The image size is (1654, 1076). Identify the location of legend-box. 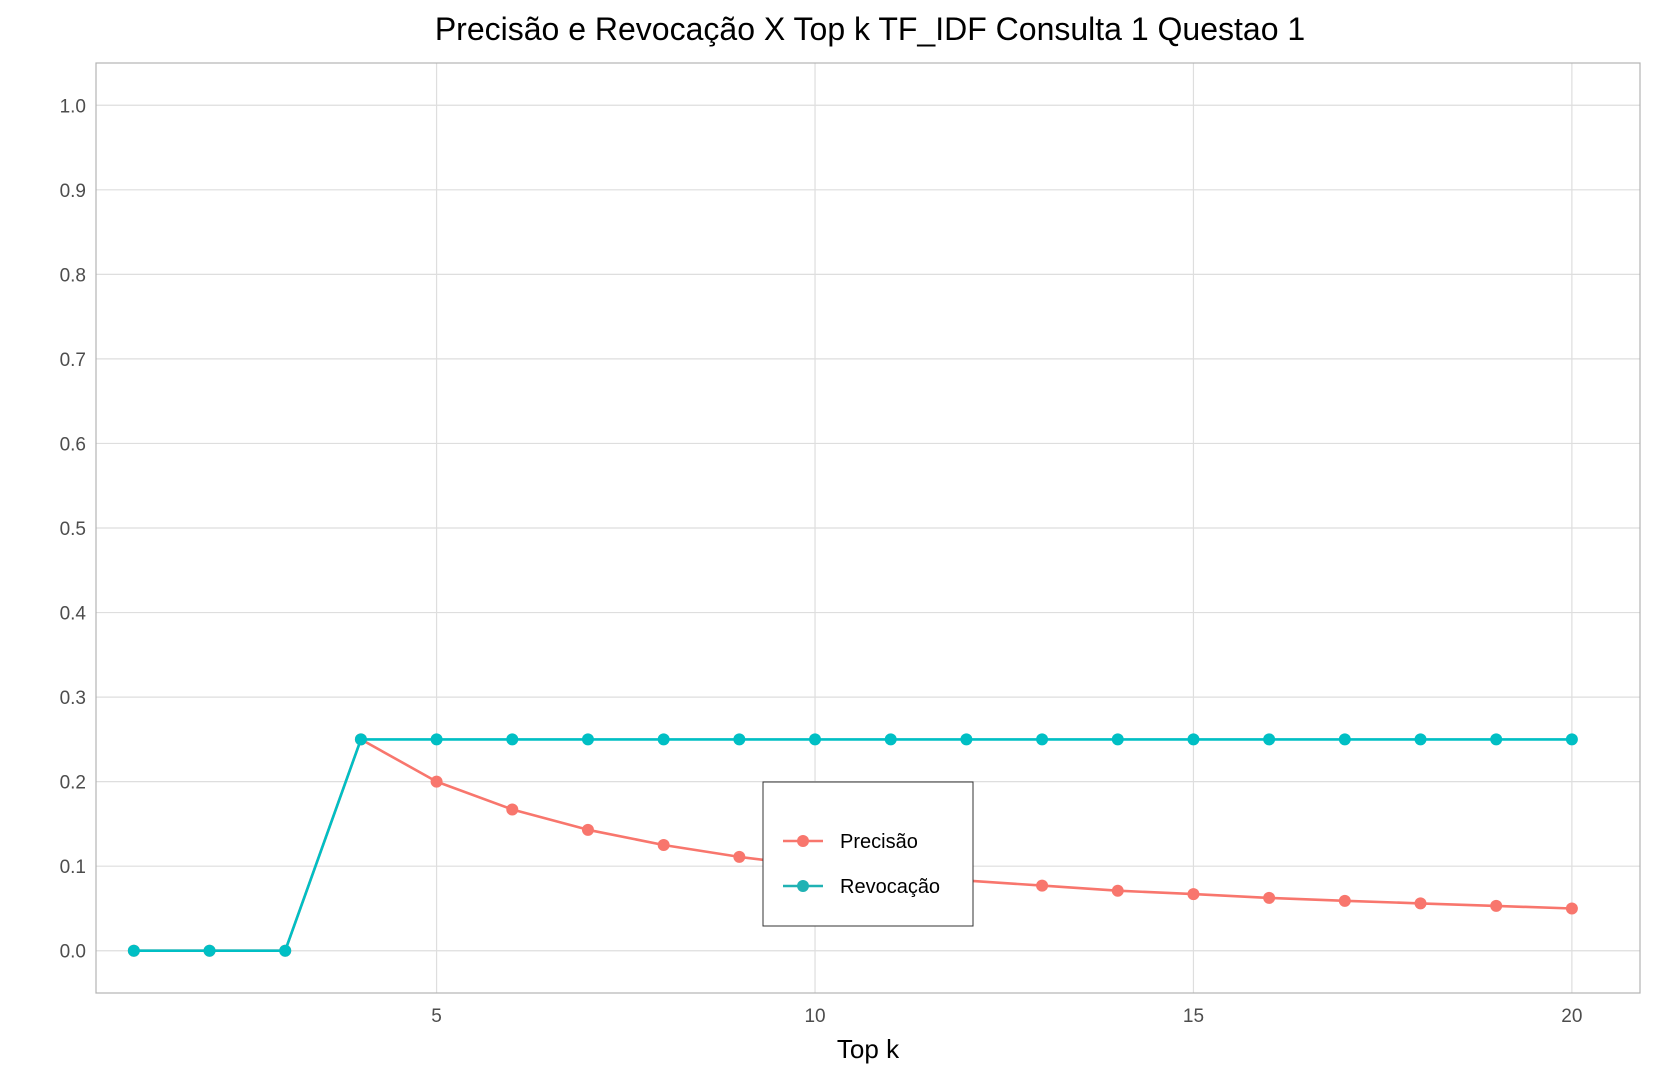
(868, 854).